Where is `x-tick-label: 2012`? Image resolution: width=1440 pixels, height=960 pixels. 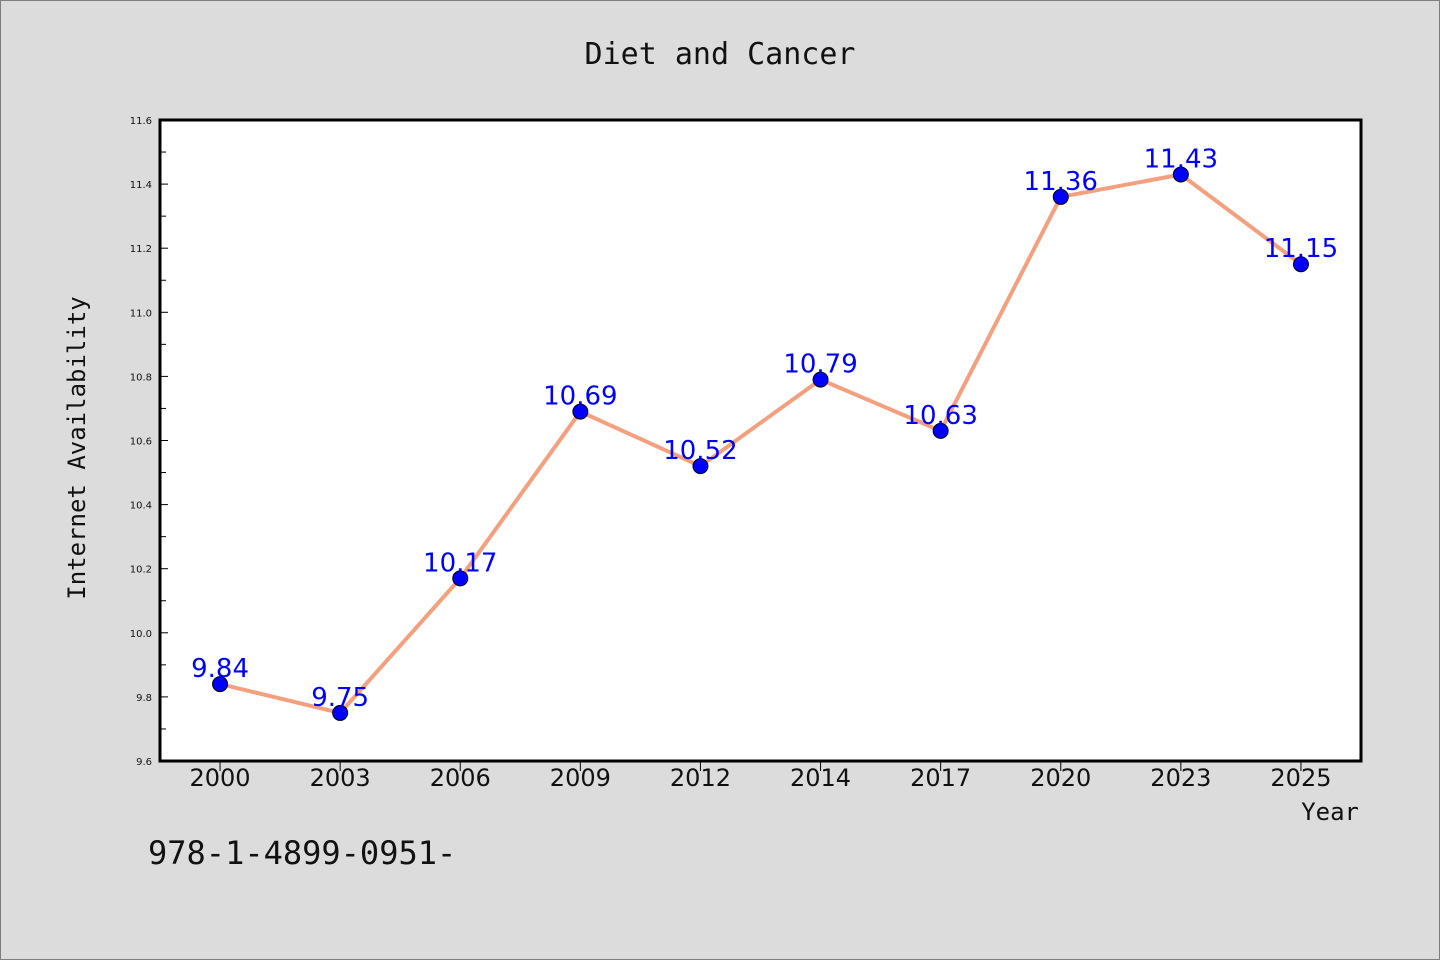
x-tick-label: 2012 is located at coordinates (700, 778).